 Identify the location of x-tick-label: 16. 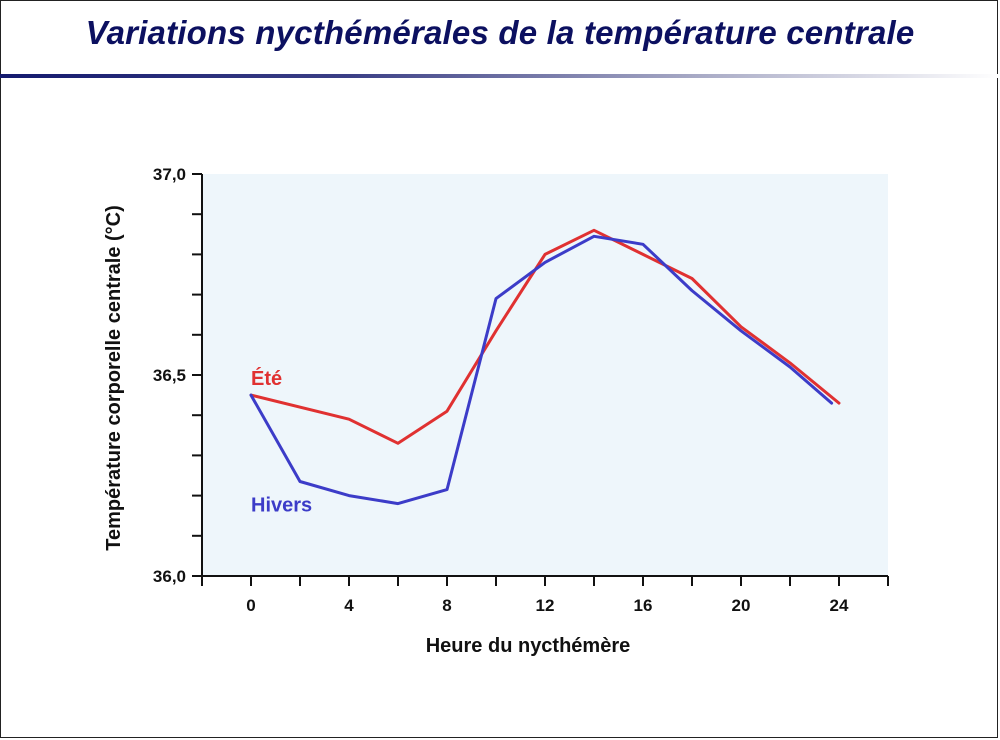
(643, 605).